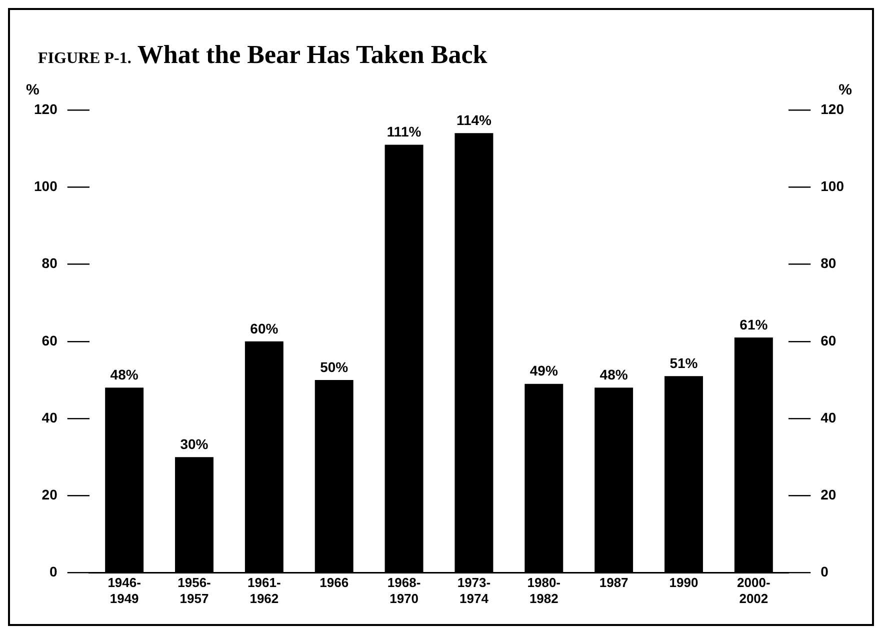  I want to click on x-tick-label: 1966, so click(334, 582).